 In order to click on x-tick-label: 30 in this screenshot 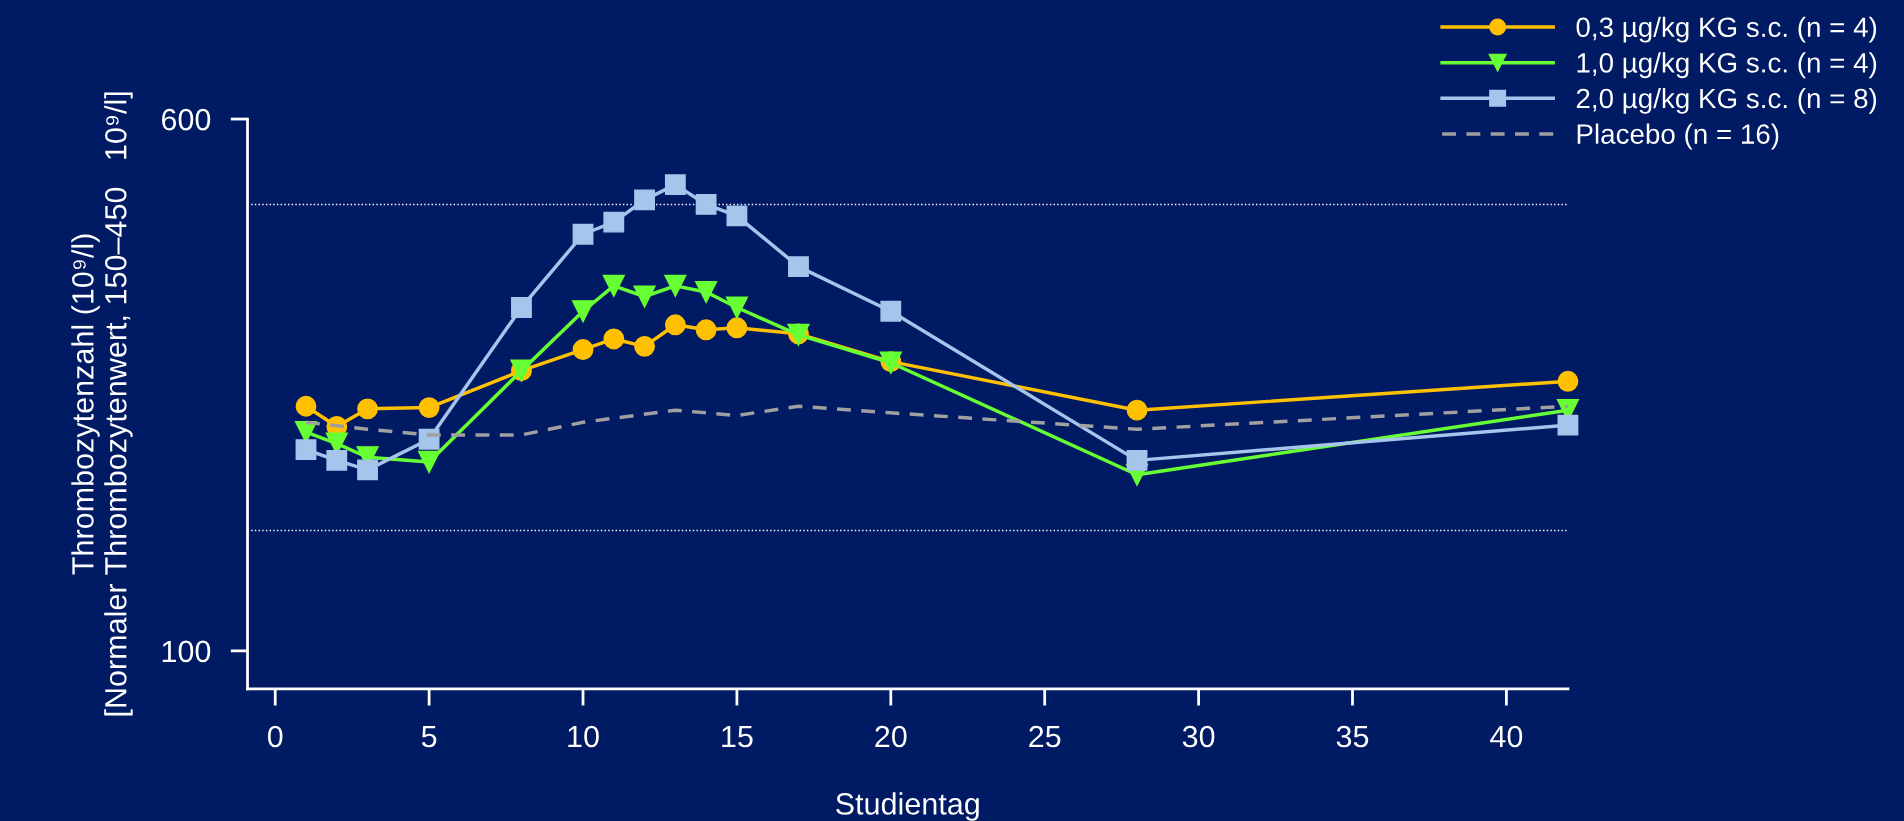, I will do `click(1198, 736)`.